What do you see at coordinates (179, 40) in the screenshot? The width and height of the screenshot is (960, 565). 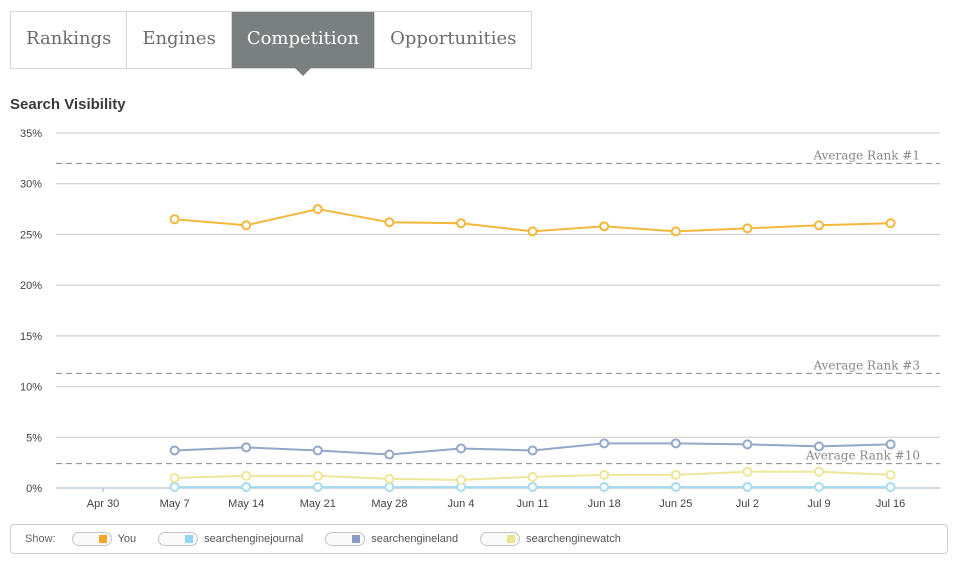 I see `tab-engines: Engines` at bounding box center [179, 40].